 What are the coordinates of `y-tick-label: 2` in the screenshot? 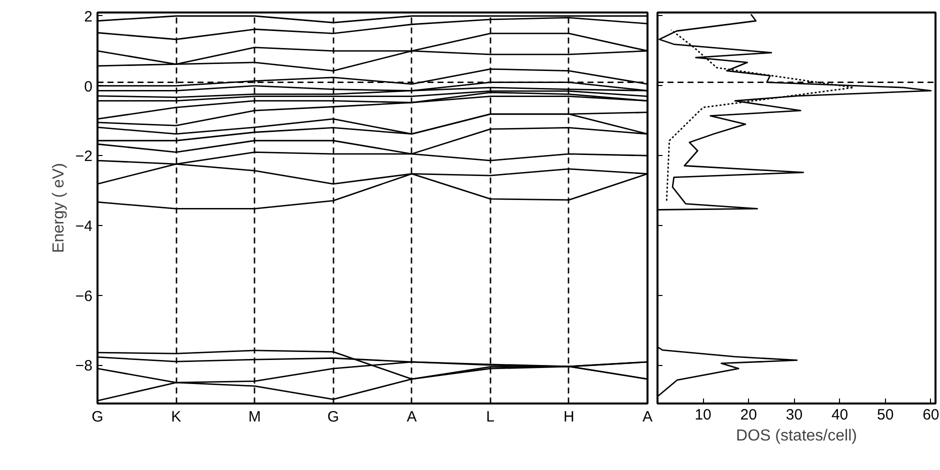 It's located at (88, 17).